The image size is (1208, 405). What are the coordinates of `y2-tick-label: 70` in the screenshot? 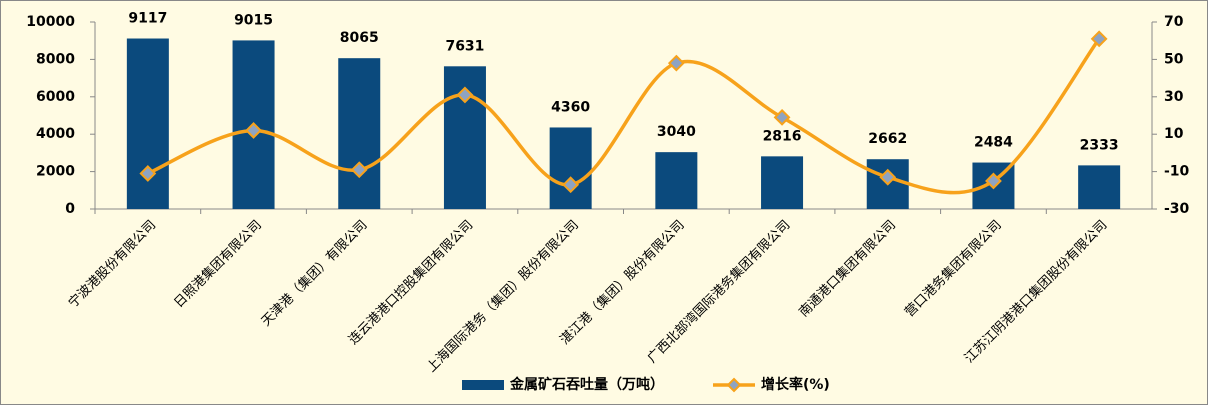 It's located at (1174, 22).